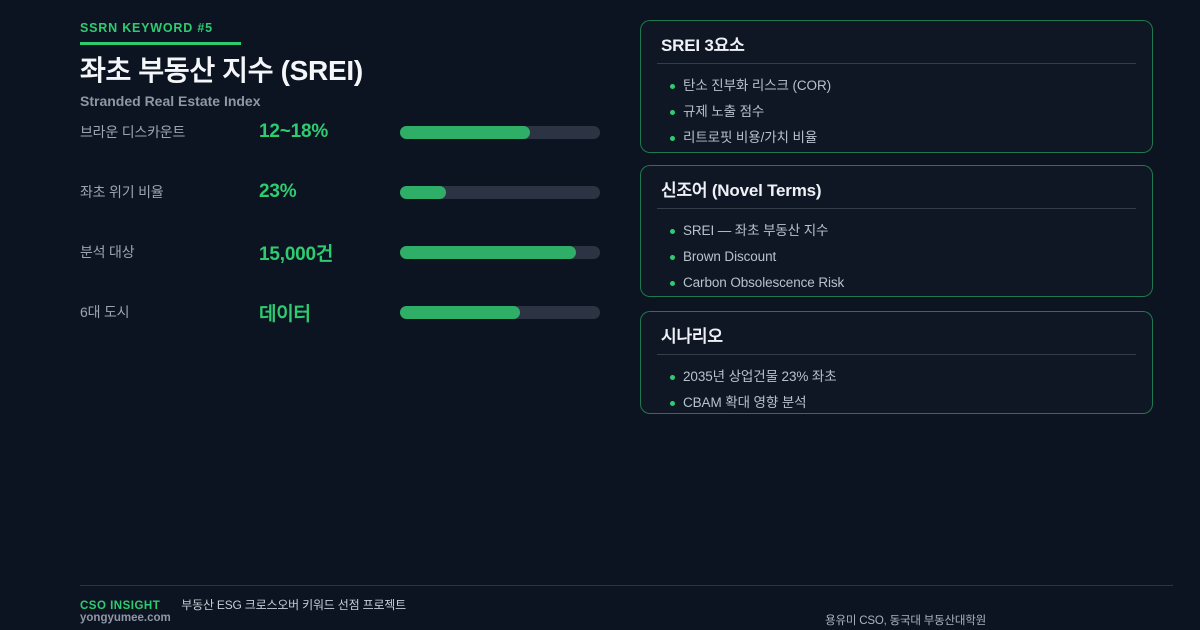 The width and height of the screenshot is (1200, 630). Describe the element at coordinates (340, 312) in the screenshot. I see `stat-row-six-cities: 6대 도시 데이터` at that location.